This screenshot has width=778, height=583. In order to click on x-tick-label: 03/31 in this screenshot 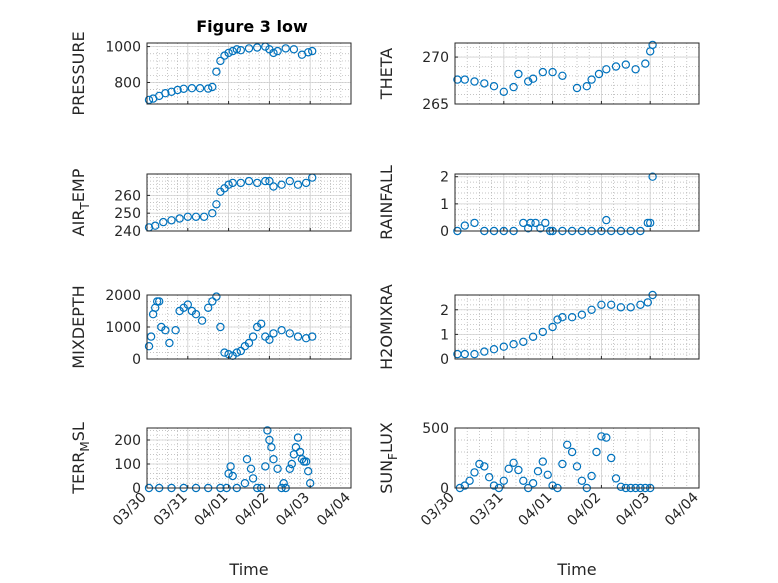, I will do `click(171, 510)`.